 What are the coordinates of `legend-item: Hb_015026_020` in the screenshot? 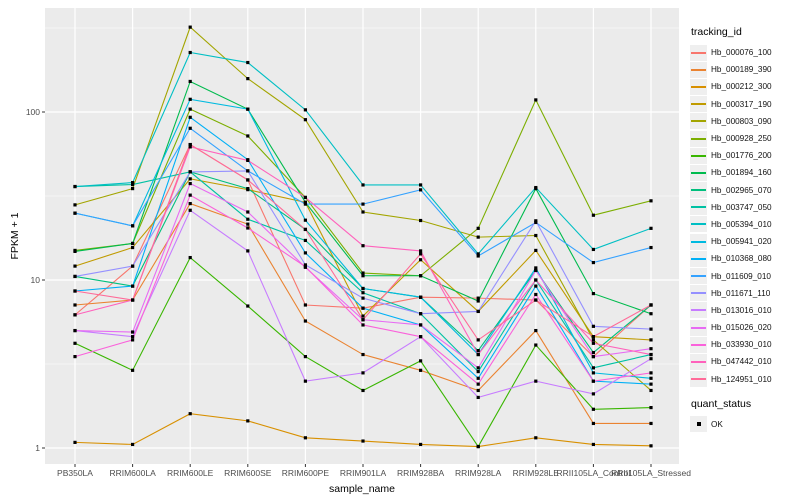 It's located at (744, 327).